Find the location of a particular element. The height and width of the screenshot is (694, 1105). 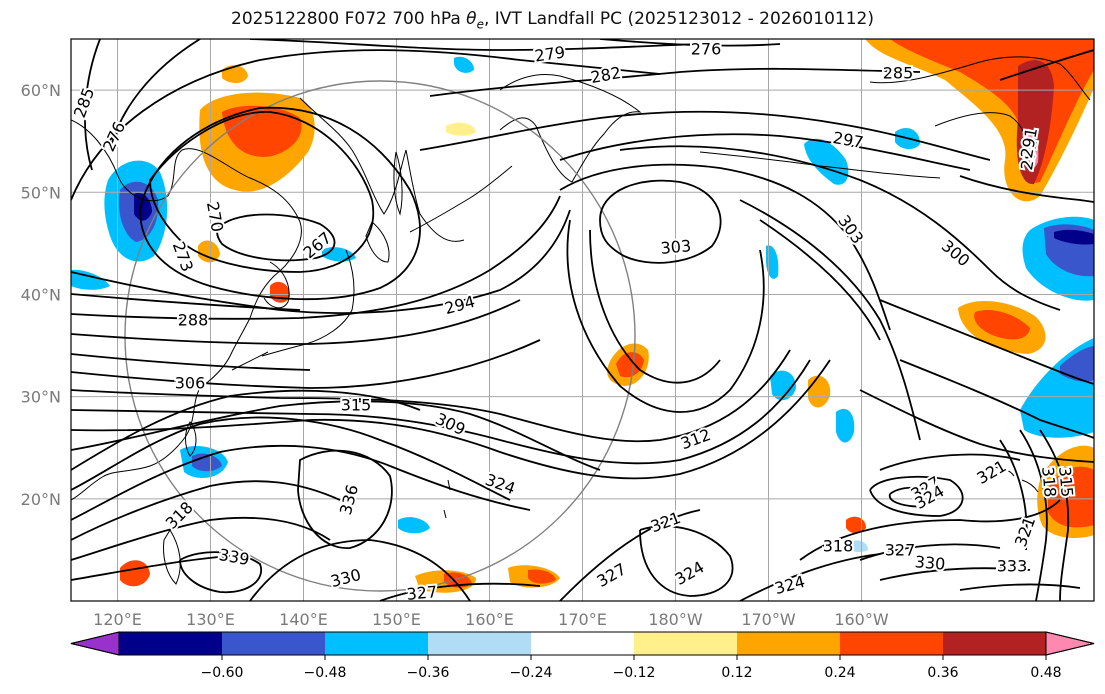

contour-324-ring is located at coordinates (916, 496).